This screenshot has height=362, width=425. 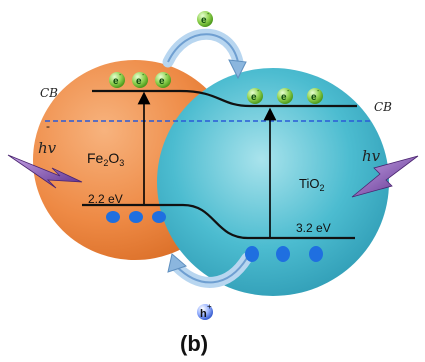 I want to click on electron-label: e, so click(x=116, y=81).